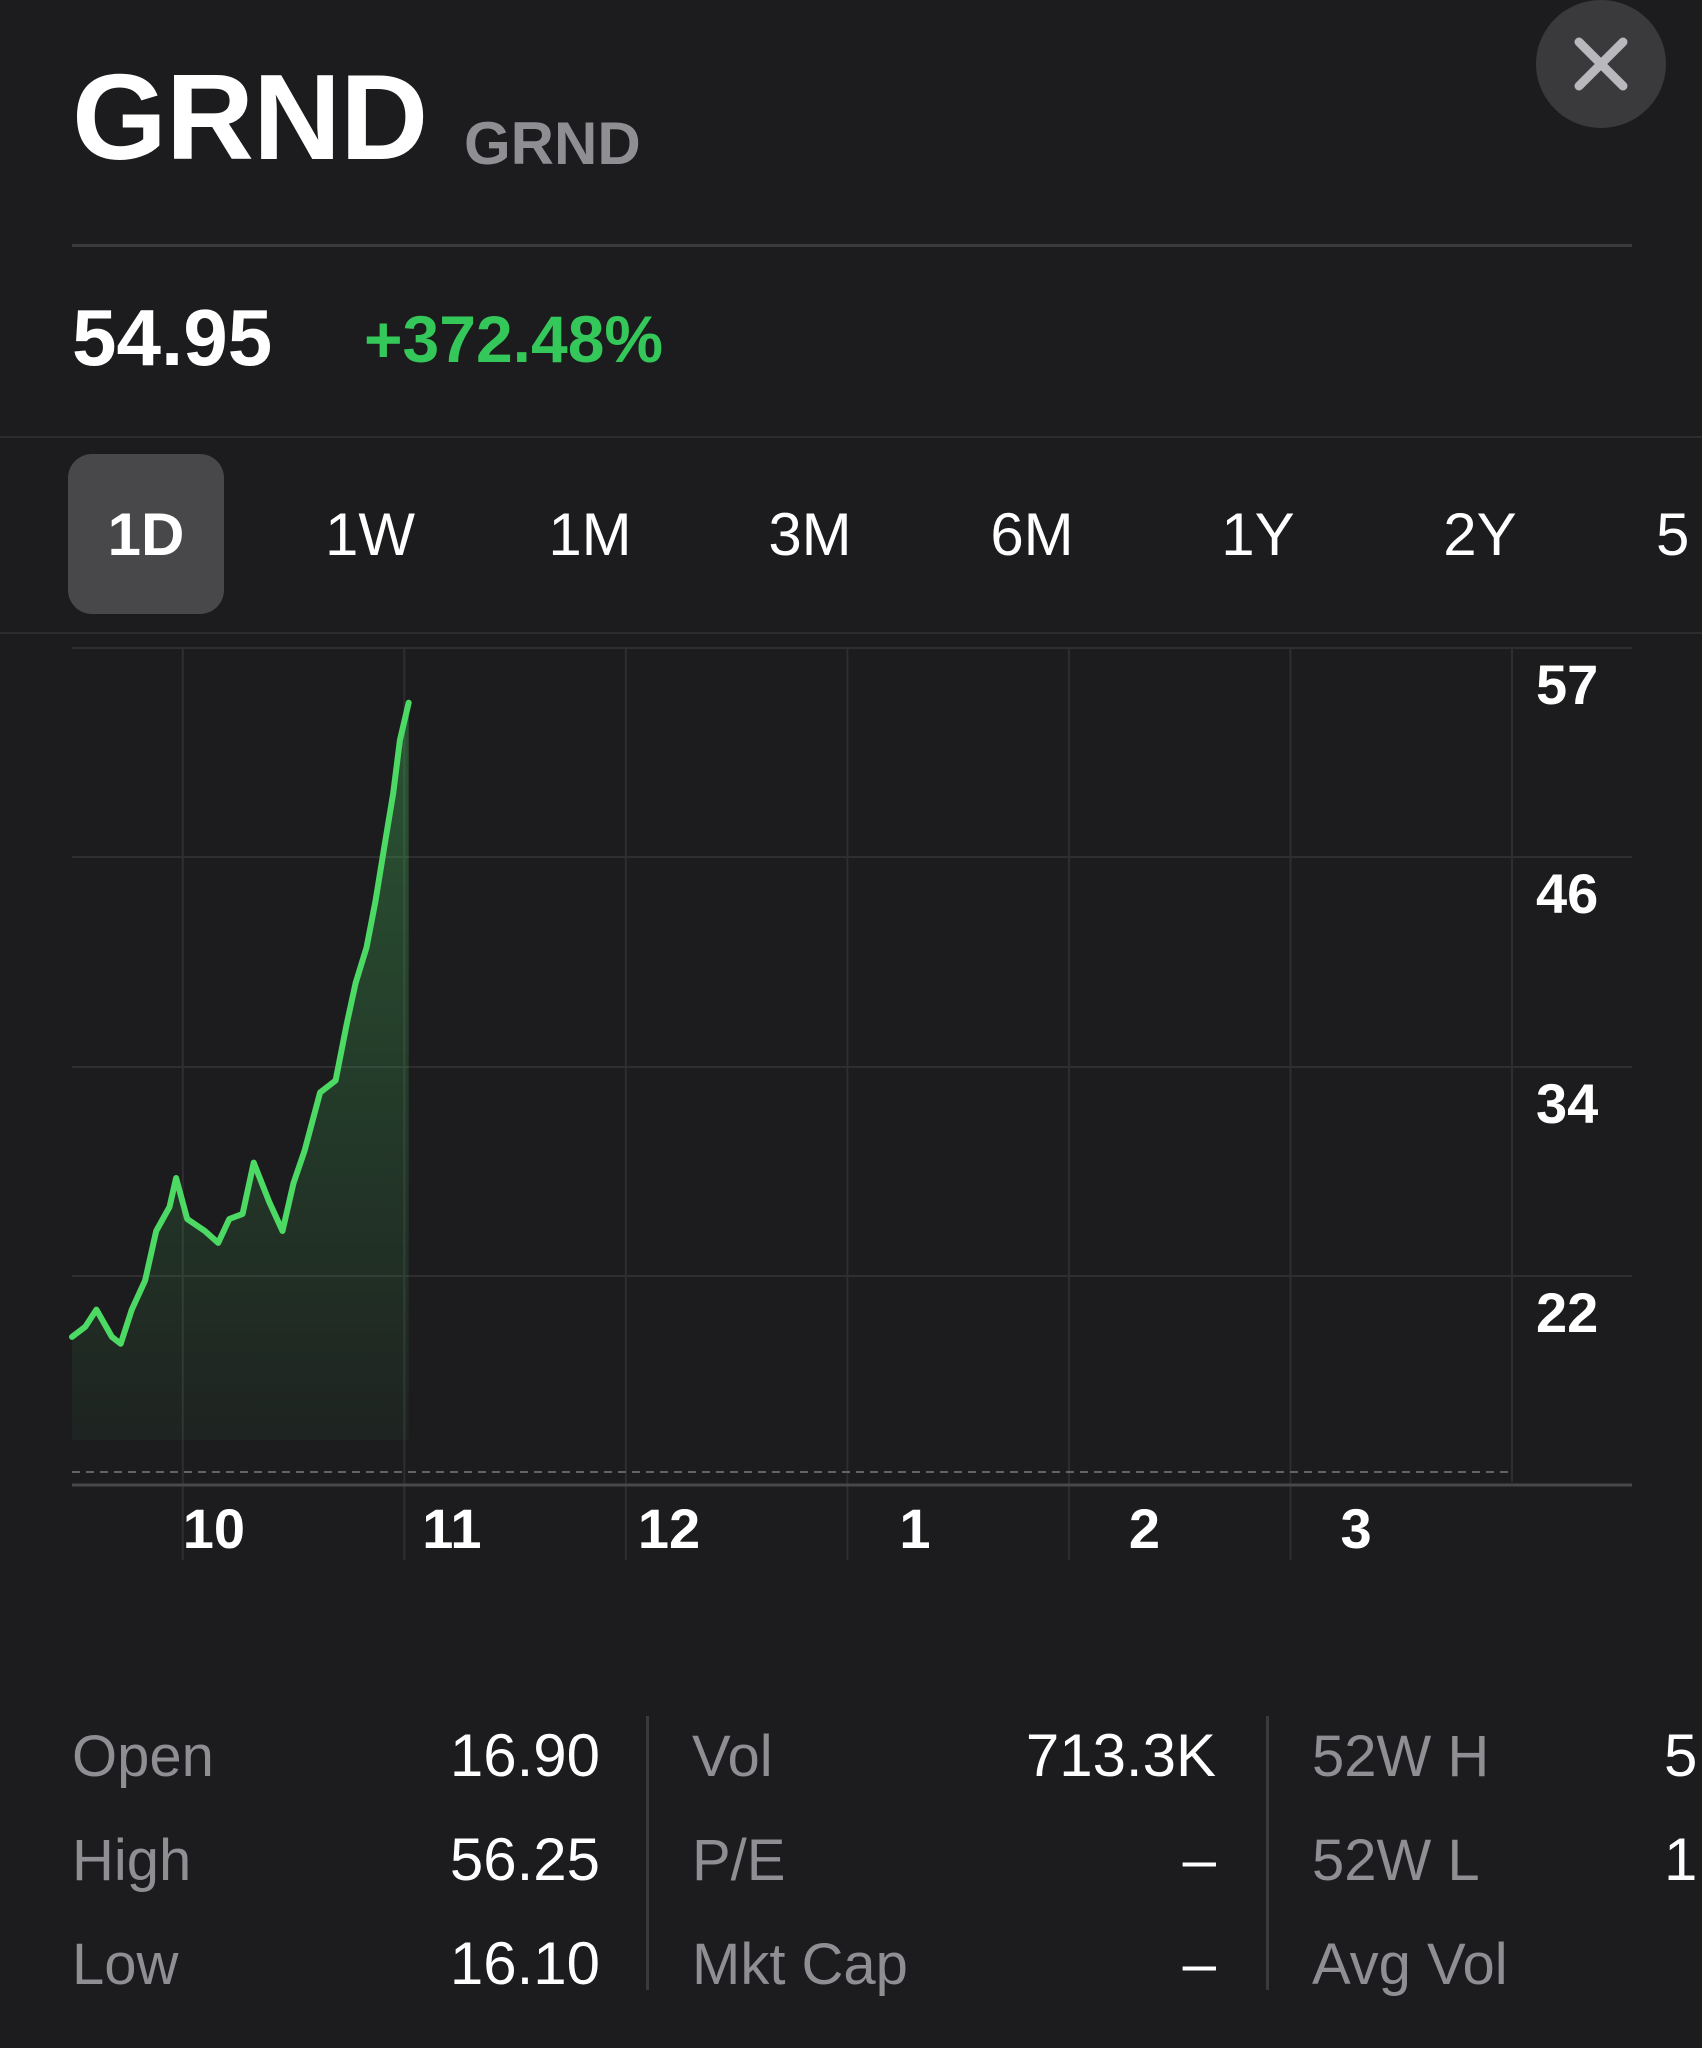 The height and width of the screenshot is (2048, 1702). What do you see at coordinates (1480, 534) in the screenshot?
I see `range-tab-2y: 2Y` at bounding box center [1480, 534].